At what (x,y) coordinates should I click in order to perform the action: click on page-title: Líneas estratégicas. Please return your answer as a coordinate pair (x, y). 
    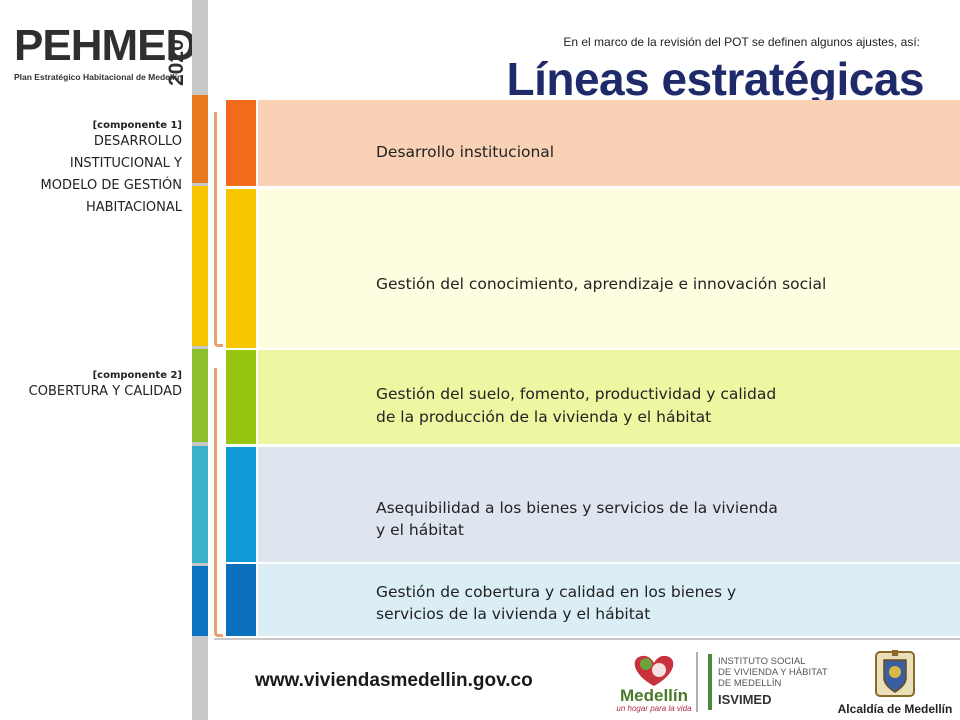
    Looking at the image, I should click on (715, 79).